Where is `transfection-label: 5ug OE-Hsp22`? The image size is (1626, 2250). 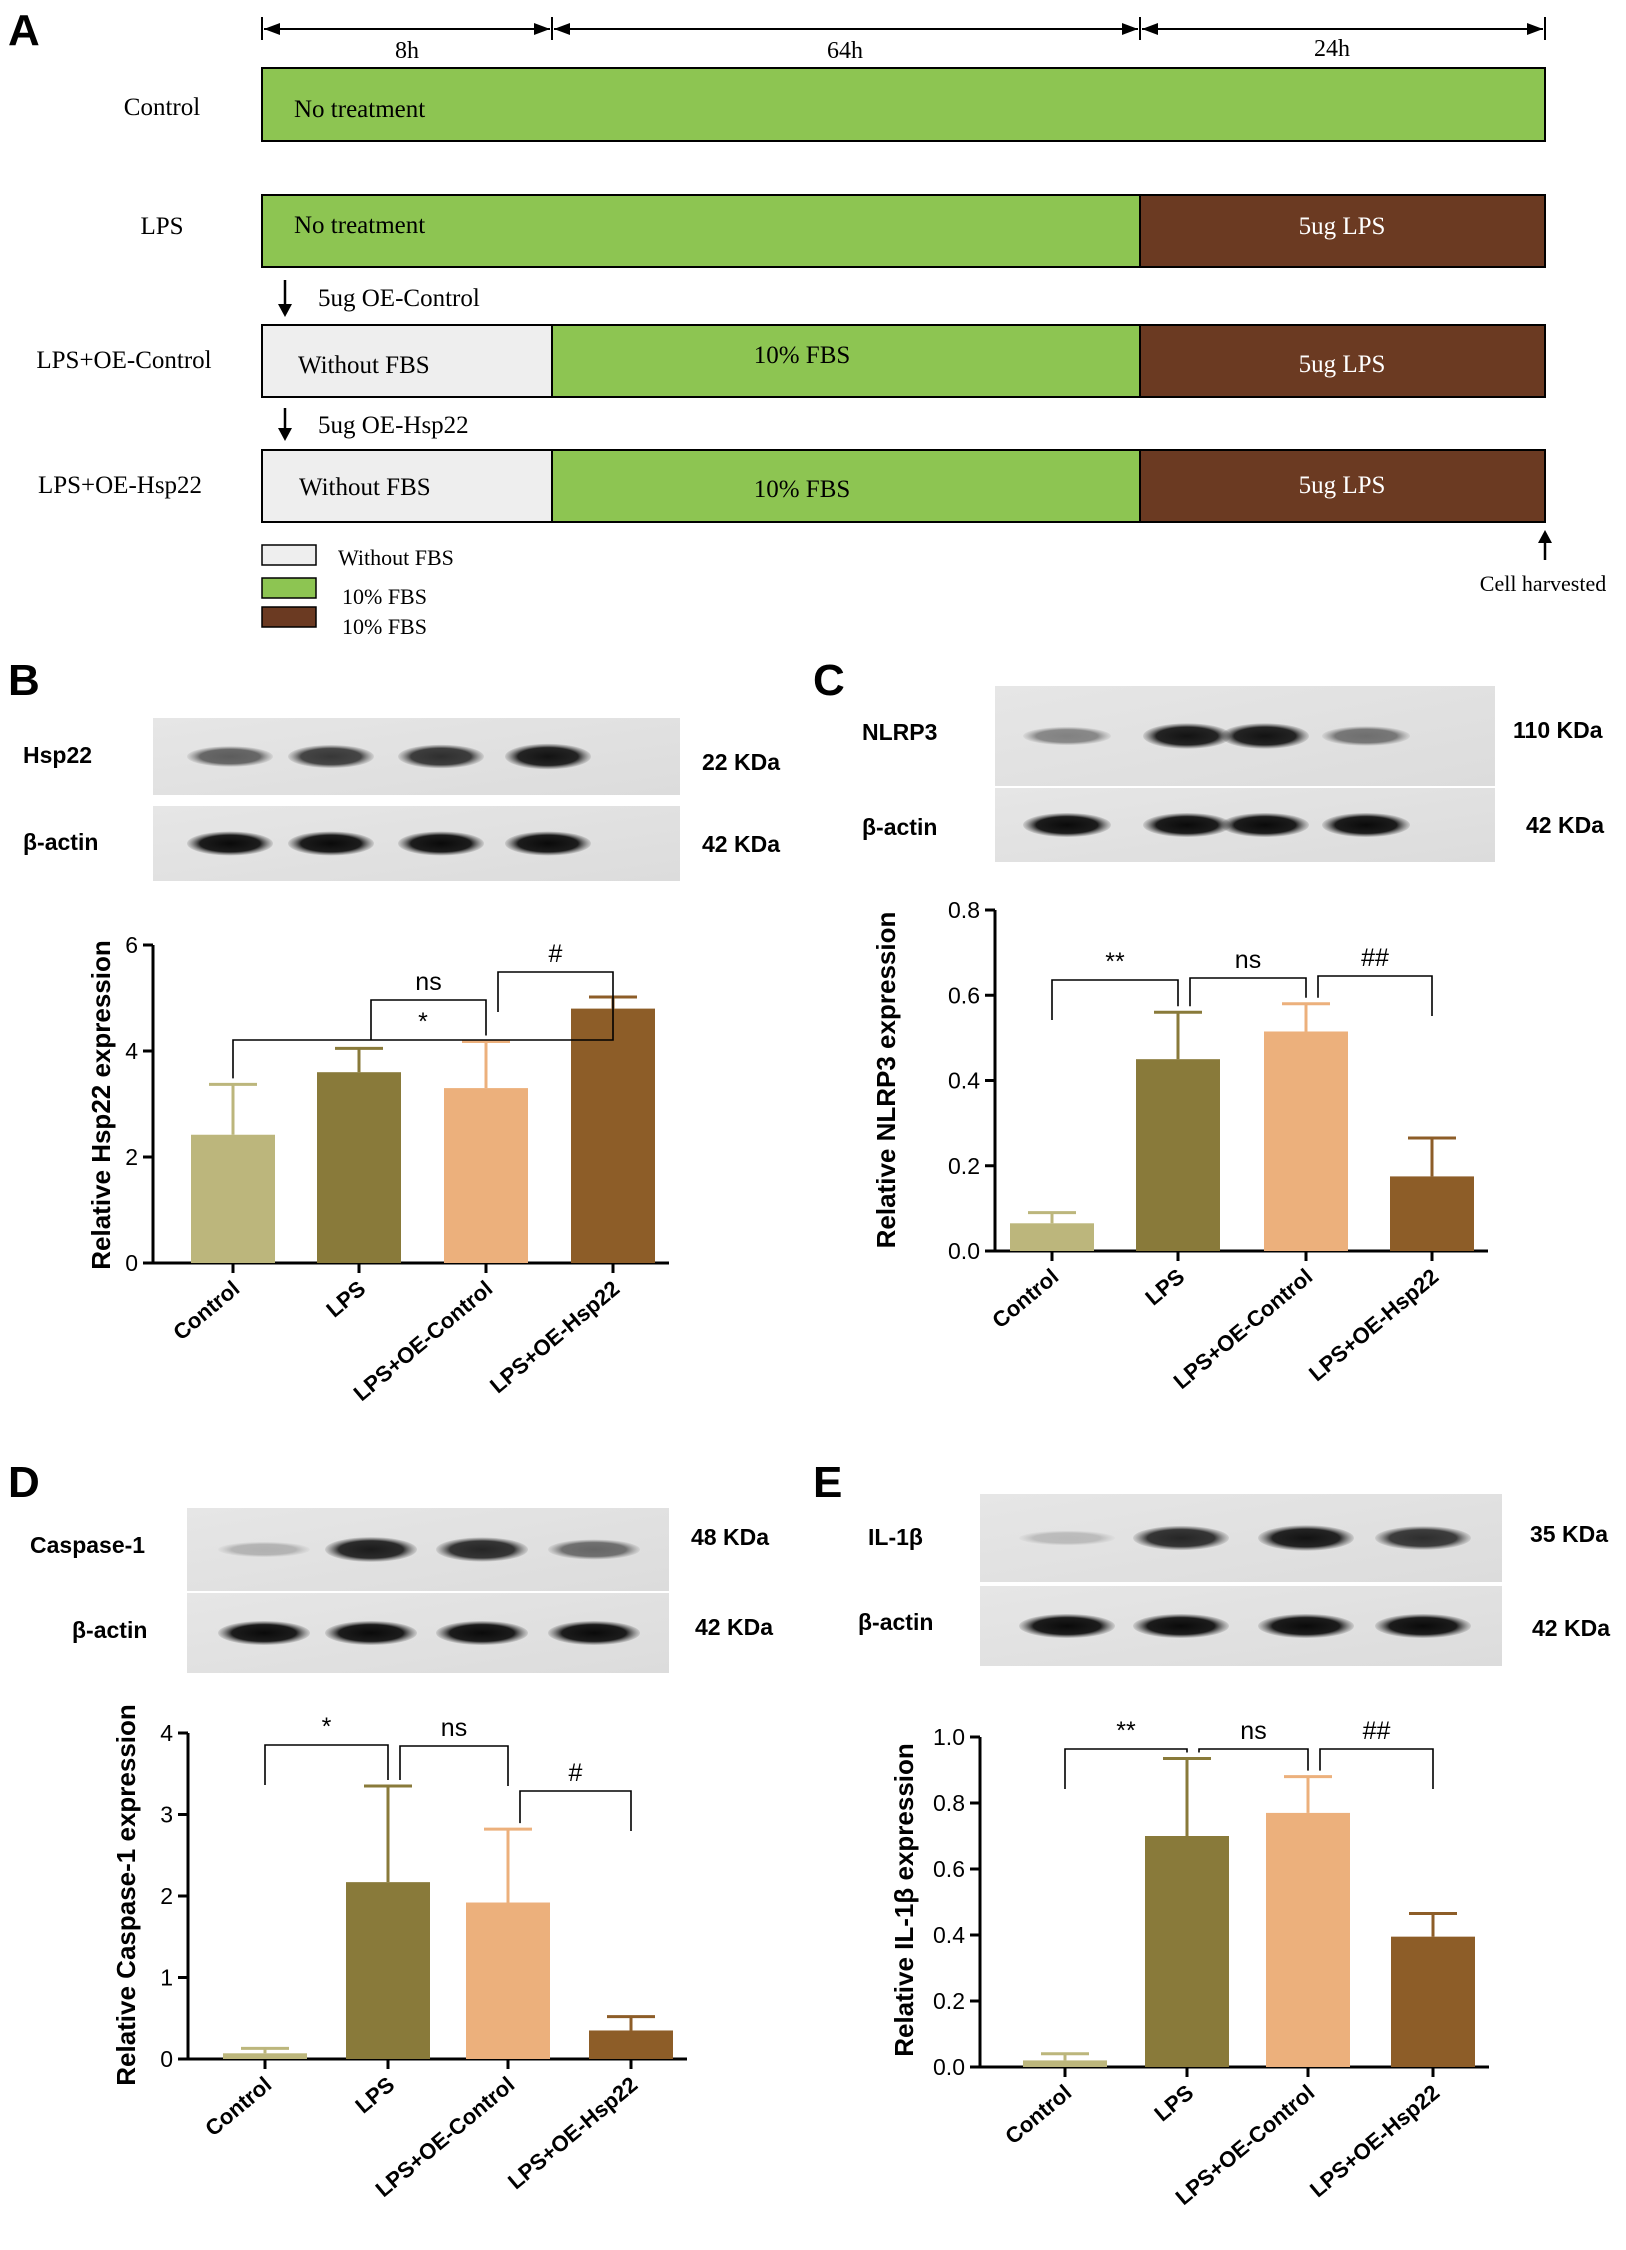
transfection-label: 5ug OE-Hsp22 is located at coordinates (393, 425).